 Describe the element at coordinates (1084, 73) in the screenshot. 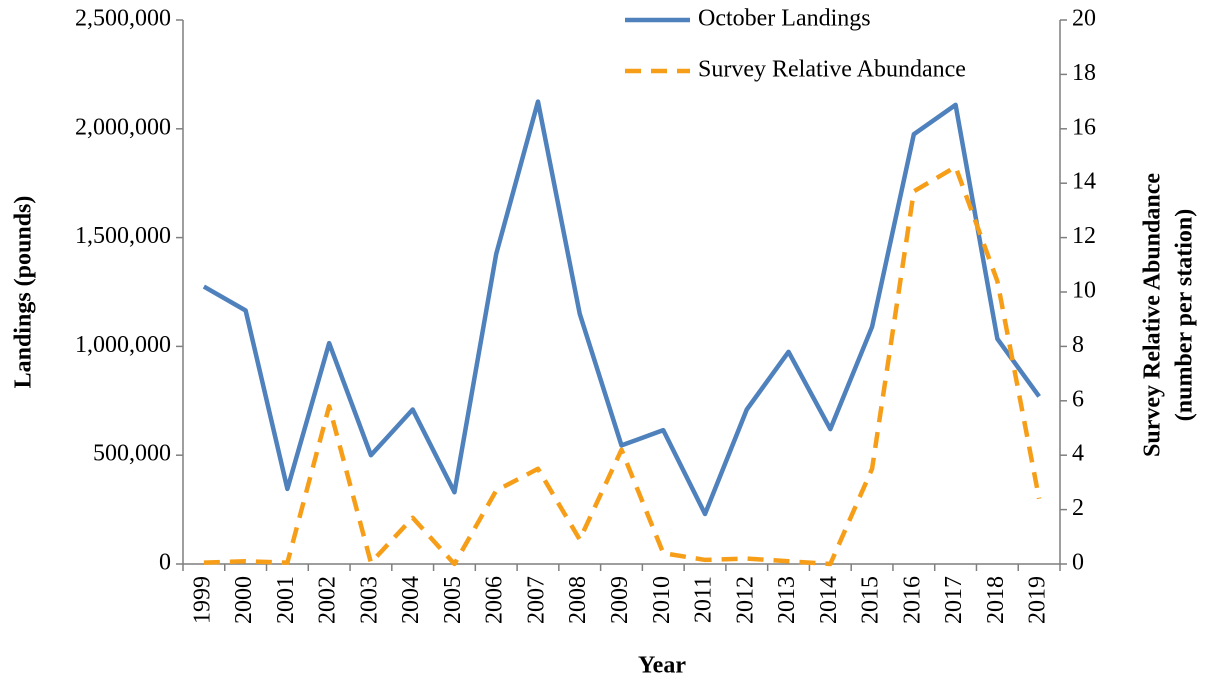

I see `y2-tick-label: 18` at that location.